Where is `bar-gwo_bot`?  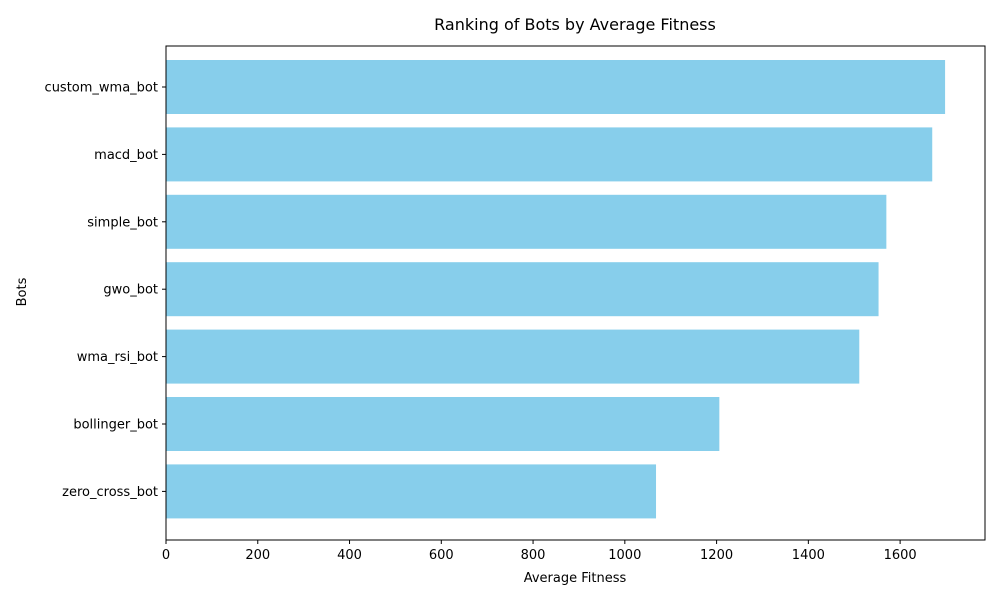 bar-gwo_bot is located at coordinates (522, 289).